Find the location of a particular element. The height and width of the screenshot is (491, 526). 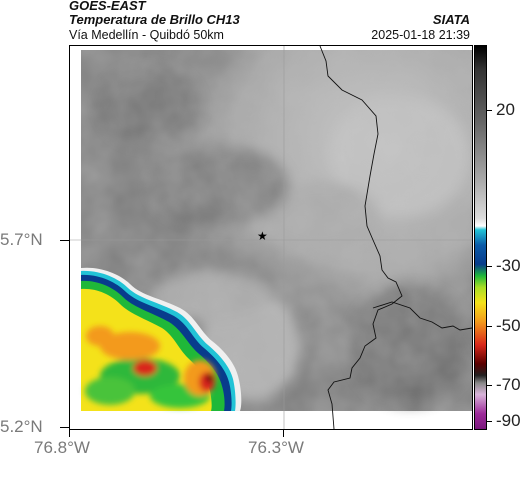

reference-star-icon: ★ is located at coordinates (262, 236).